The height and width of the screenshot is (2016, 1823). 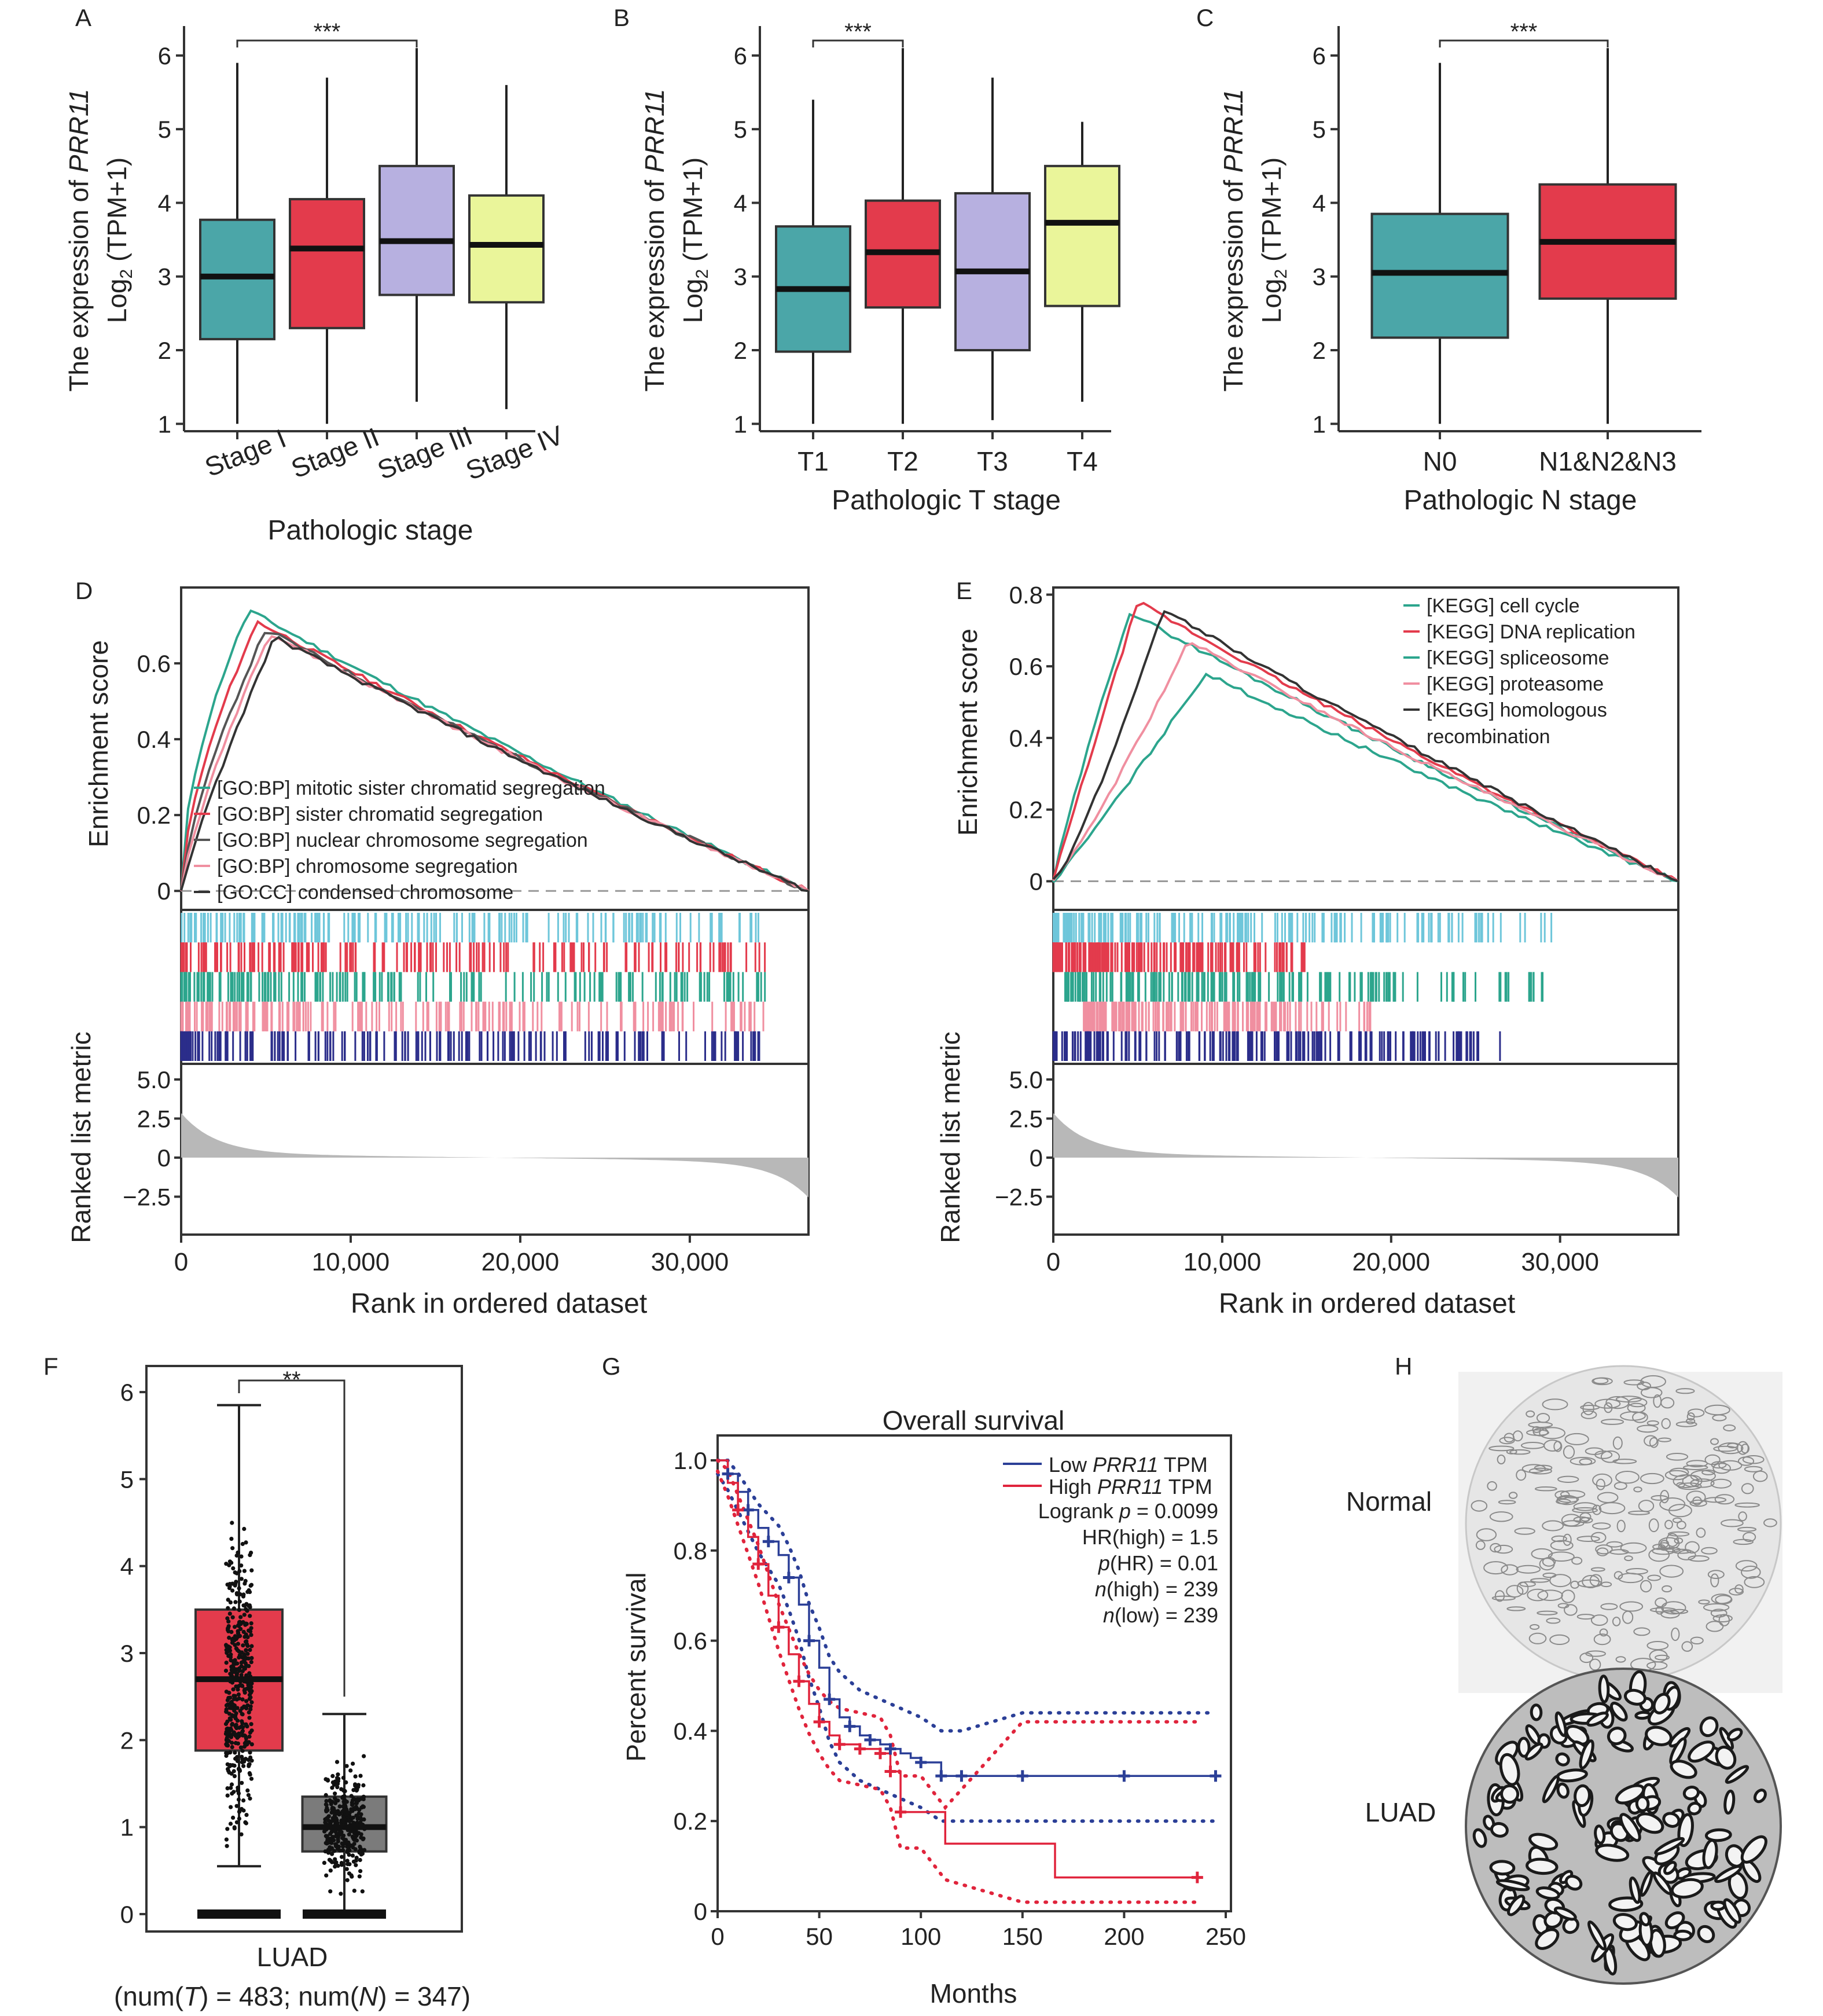 What do you see at coordinates (1271, 213) in the screenshot?
I see `panel-c-ylabel-sub-post: (TPM+1)` at bounding box center [1271, 213].